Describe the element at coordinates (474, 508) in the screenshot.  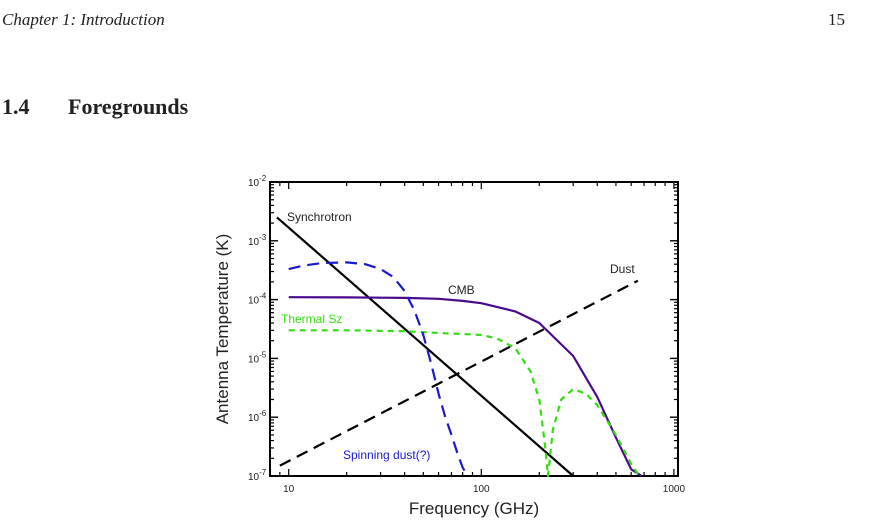
I see `x-axis-label: Frequency (GHz)` at that location.